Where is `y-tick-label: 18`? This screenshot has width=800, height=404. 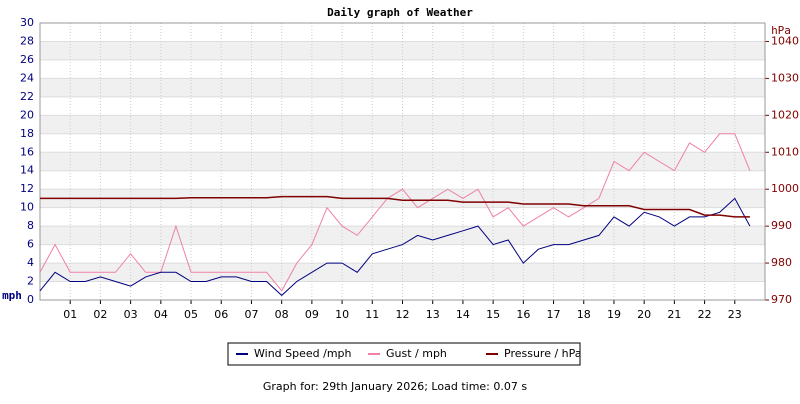
y-tick-label: 18 is located at coordinates (27, 133).